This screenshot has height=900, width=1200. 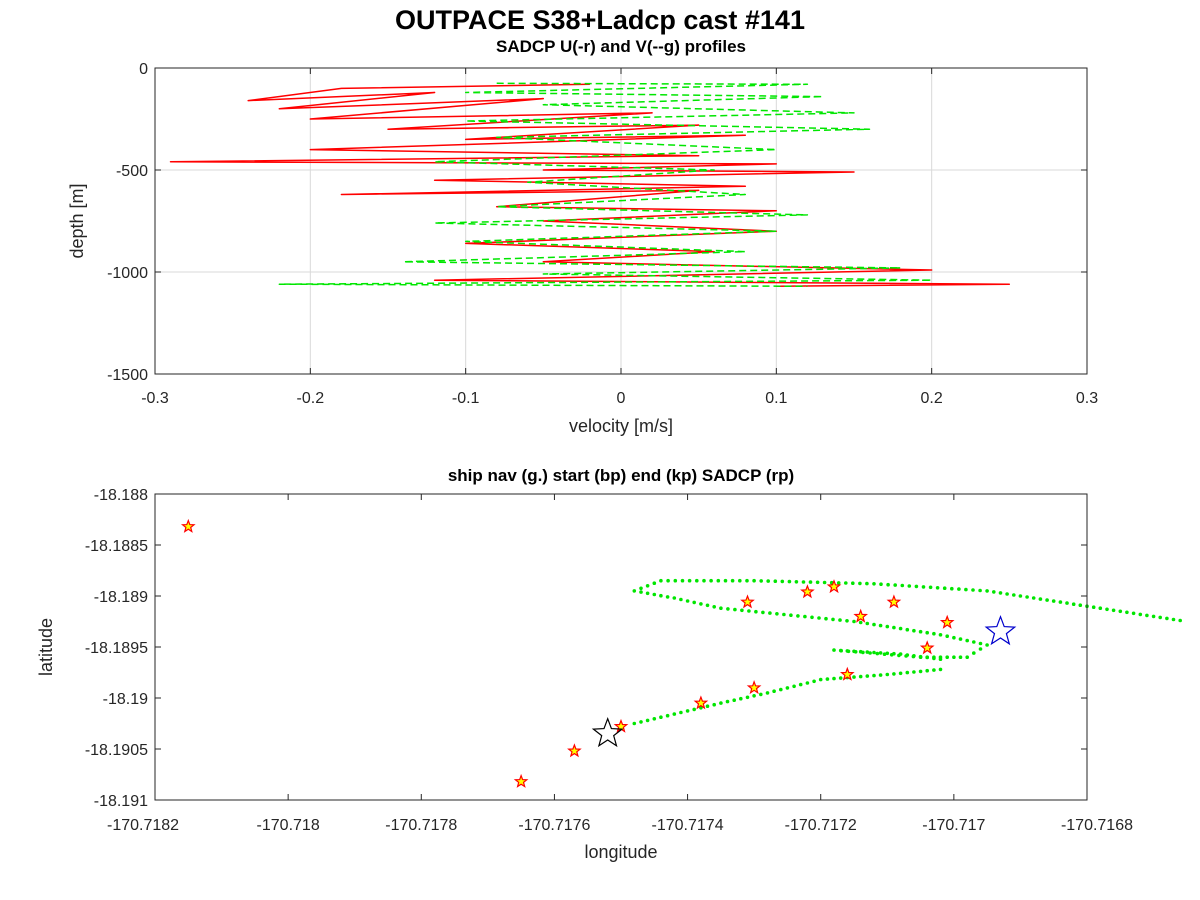 I want to click on nav-x-tick-label: -170.7182, so click(x=143, y=825).